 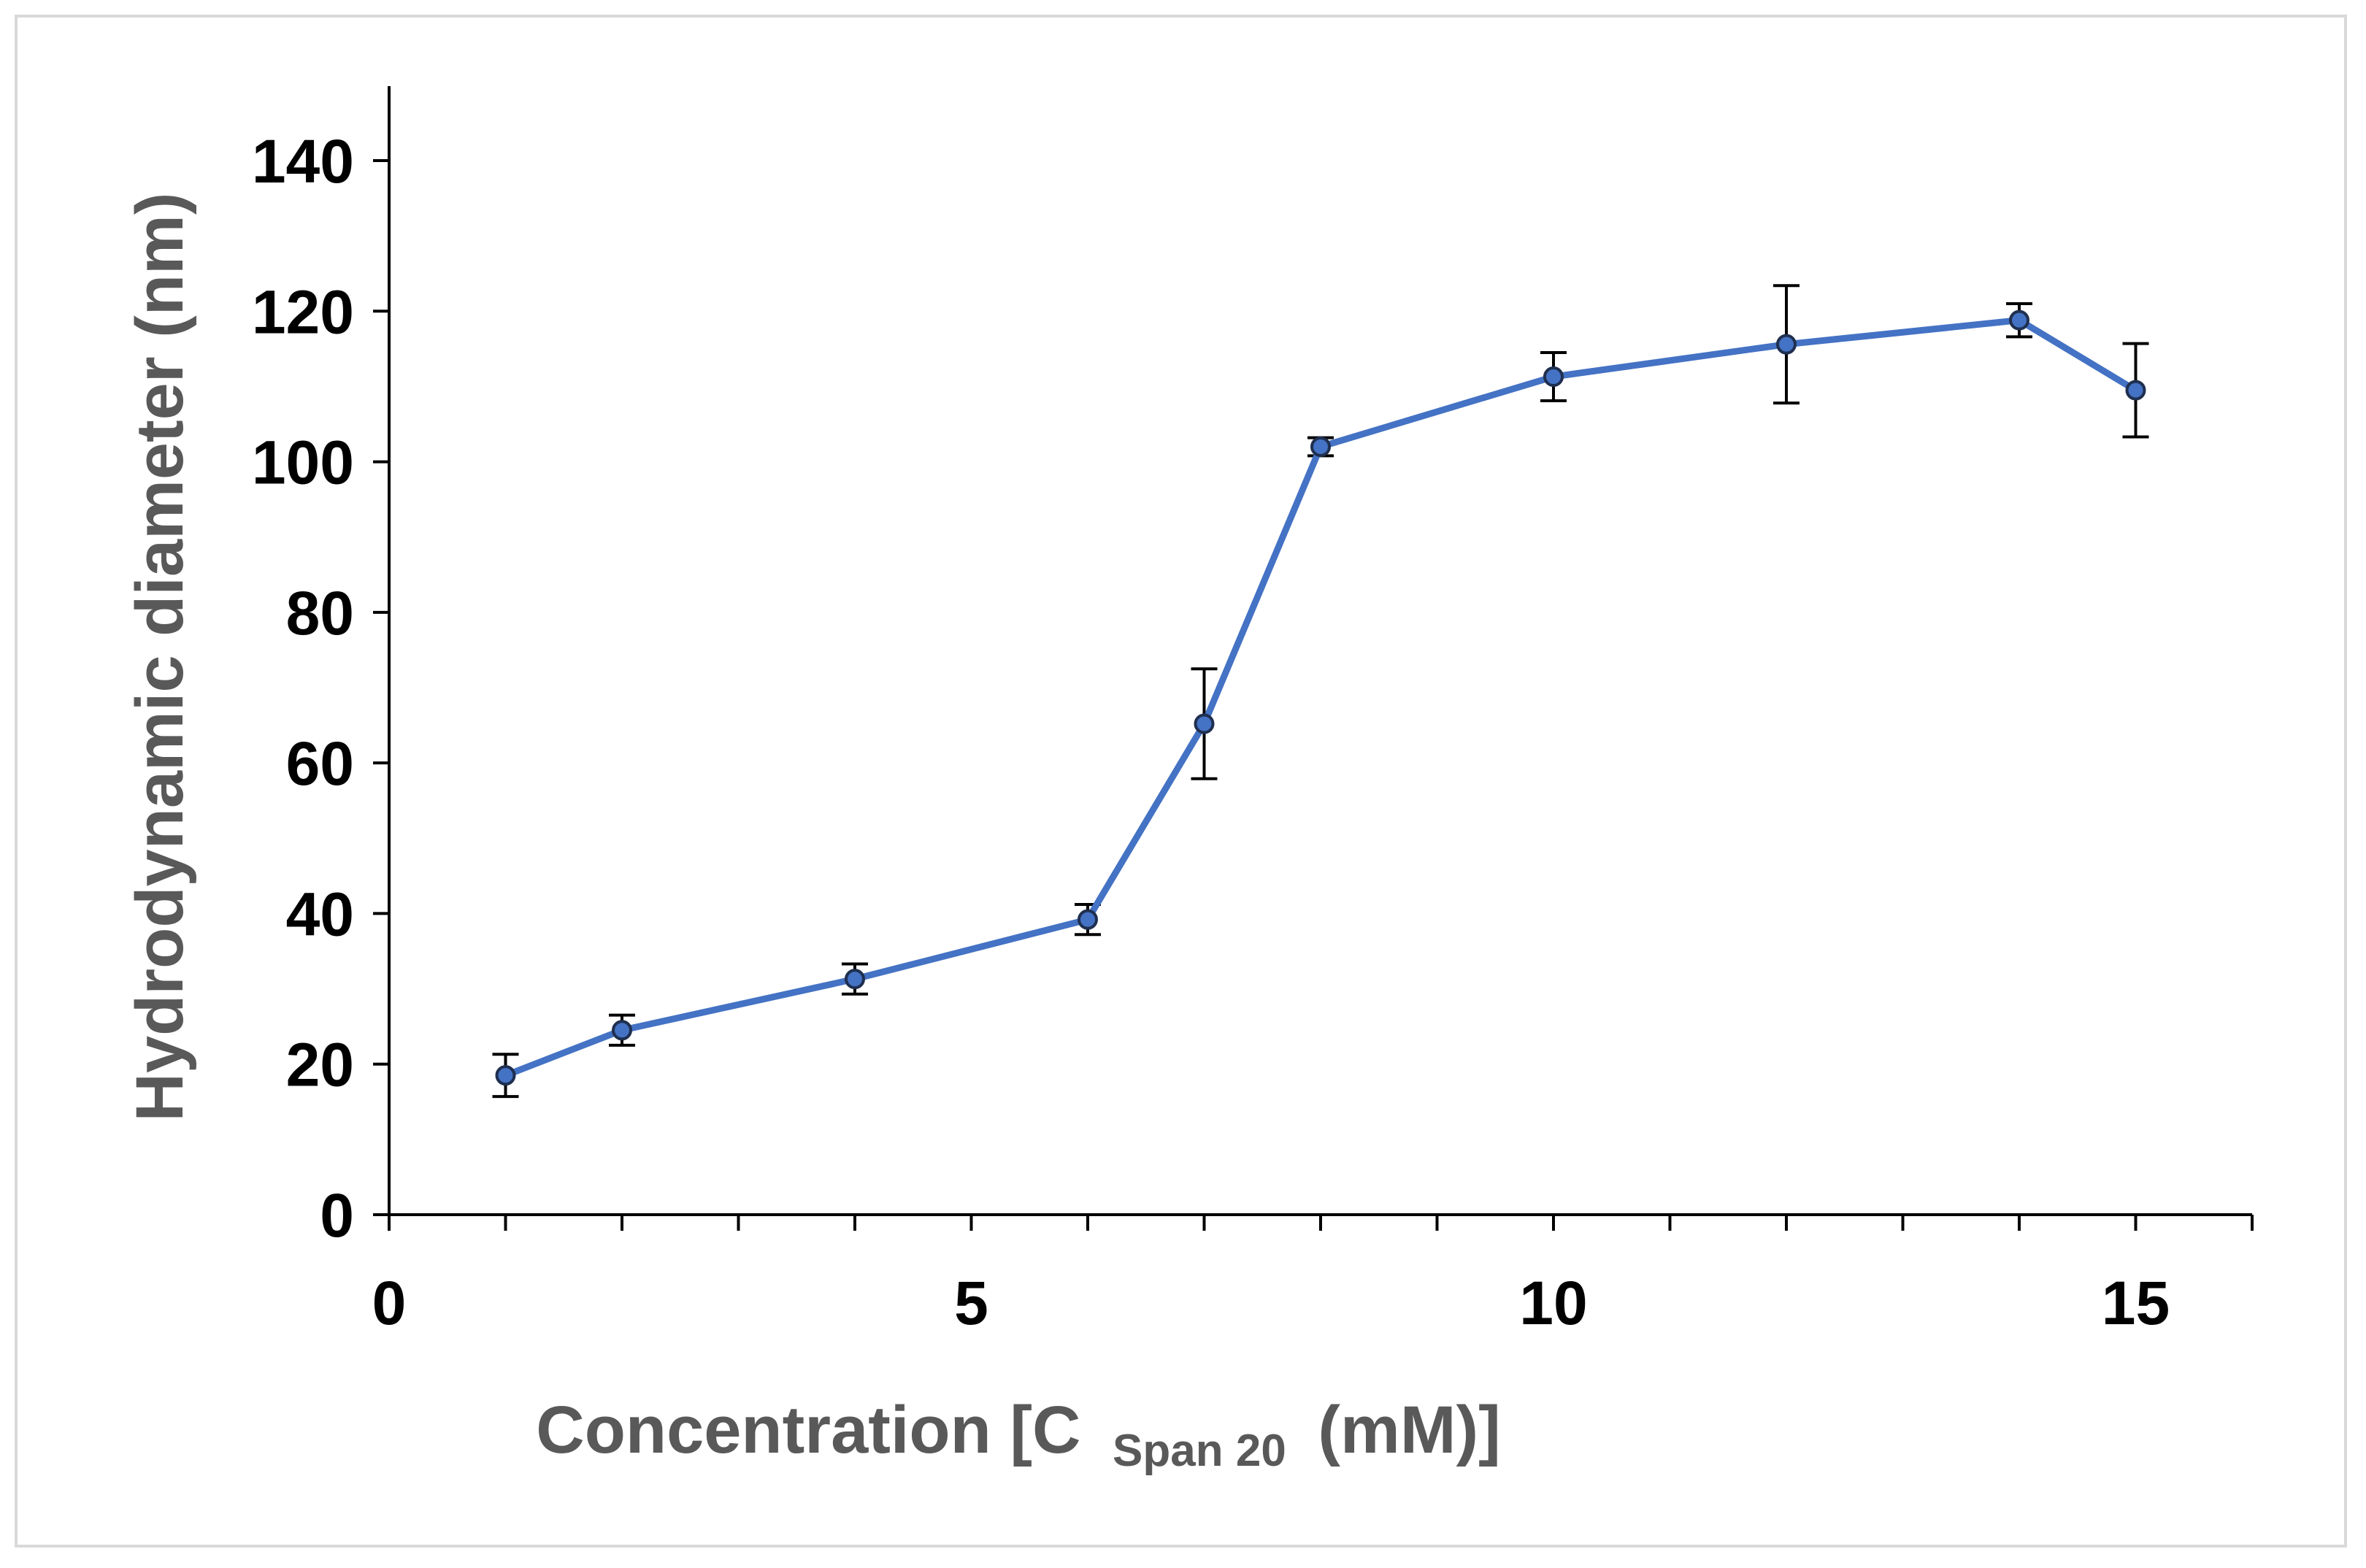 What do you see at coordinates (337, 1215) in the screenshot?
I see `y-tick-label: 0` at bounding box center [337, 1215].